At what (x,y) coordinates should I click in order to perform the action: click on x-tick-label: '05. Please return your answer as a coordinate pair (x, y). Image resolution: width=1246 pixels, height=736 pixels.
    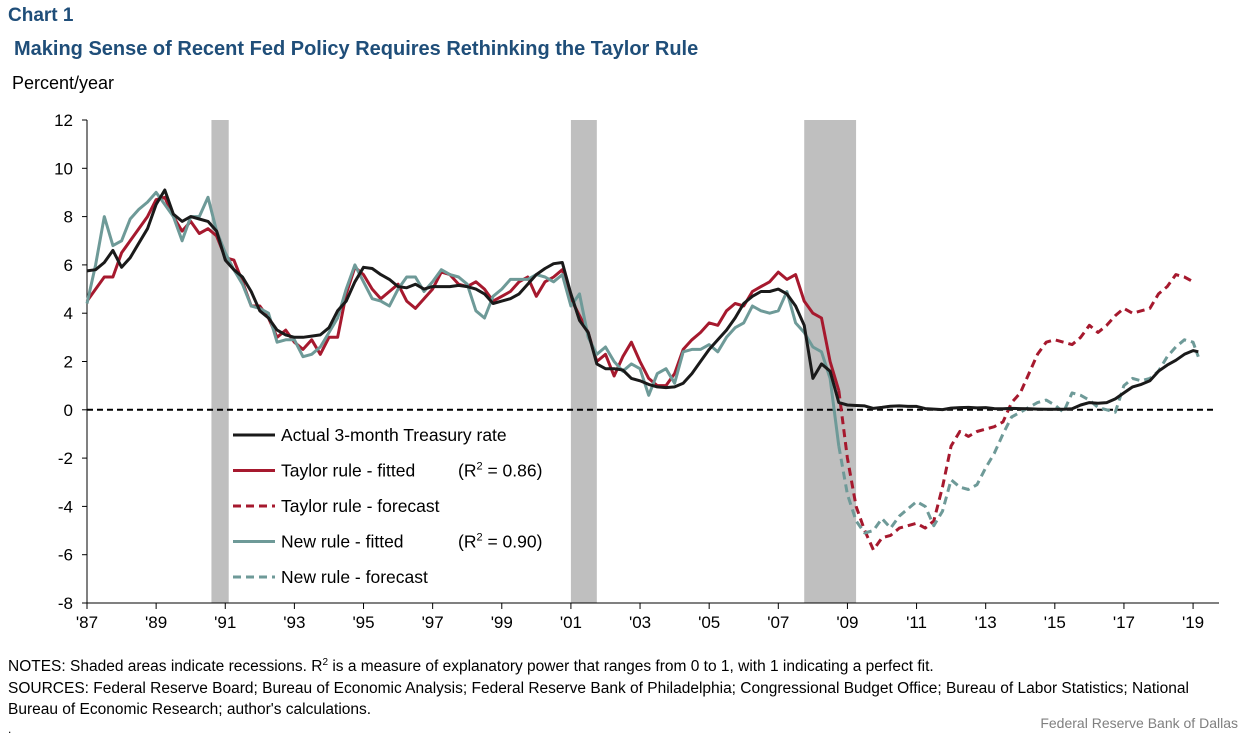
    Looking at the image, I should click on (709, 622).